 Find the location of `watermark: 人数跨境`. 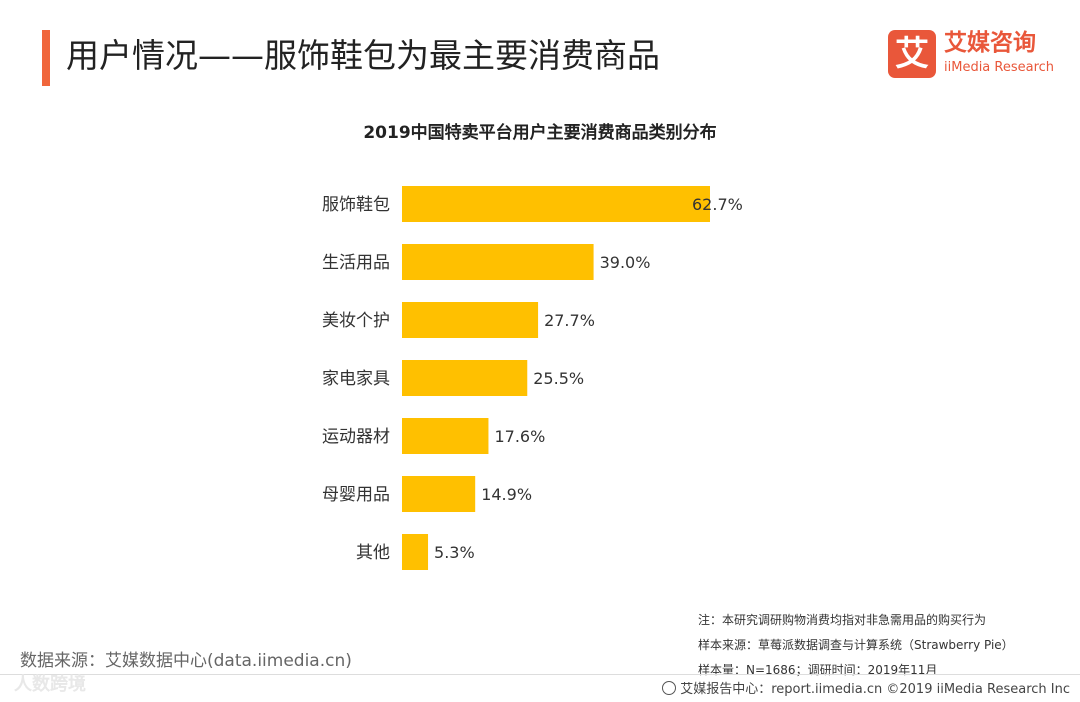

watermark: 人数跨境 is located at coordinates (50, 684).